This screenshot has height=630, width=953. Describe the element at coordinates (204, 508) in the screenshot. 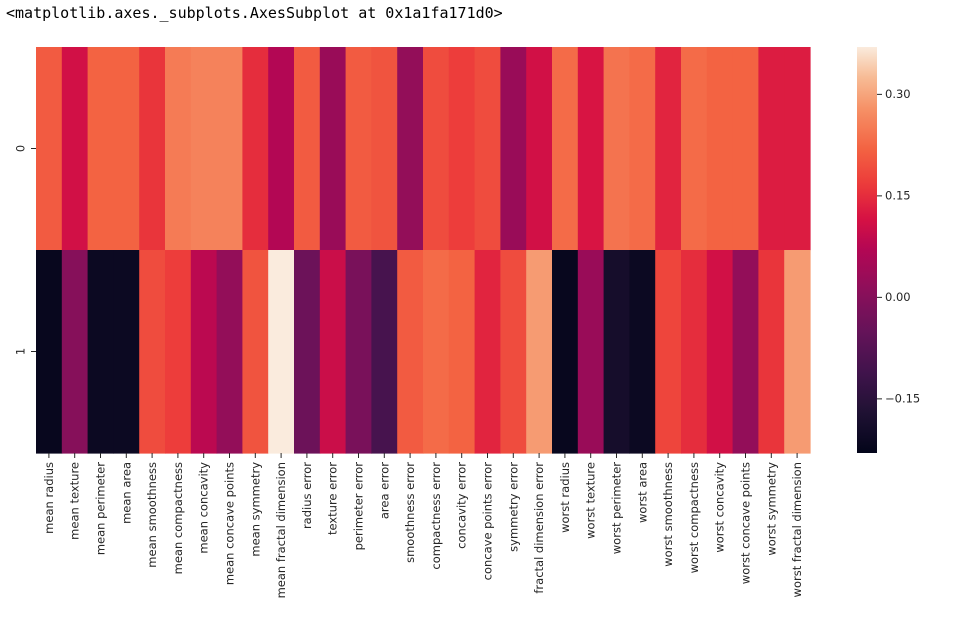

I see `x-tick-label: mean concavity` at that location.